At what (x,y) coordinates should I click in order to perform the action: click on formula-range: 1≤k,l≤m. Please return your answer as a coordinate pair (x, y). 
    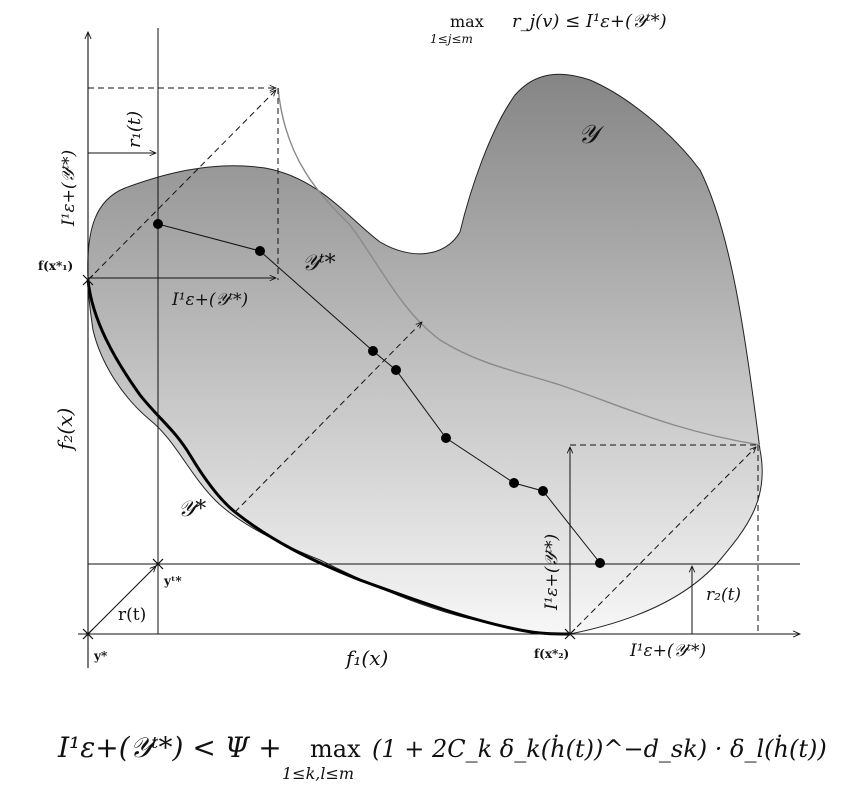
    Looking at the image, I should click on (318, 773).